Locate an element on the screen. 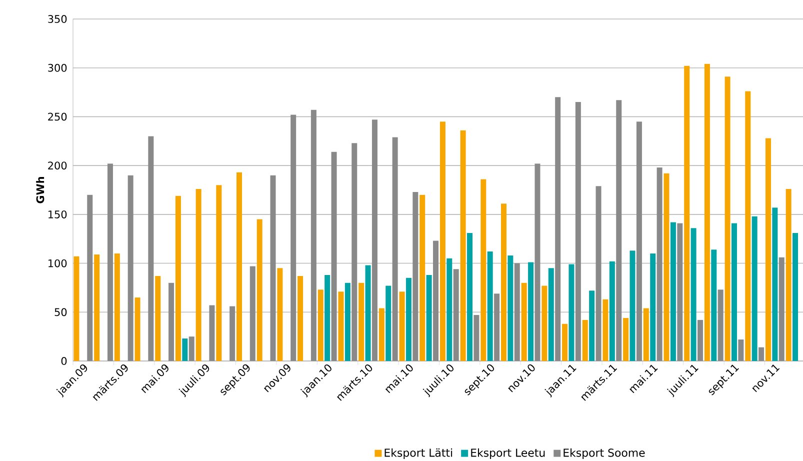 The width and height of the screenshot is (803, 461). y-tick-label: 200 is located at coordinates (57, 166).